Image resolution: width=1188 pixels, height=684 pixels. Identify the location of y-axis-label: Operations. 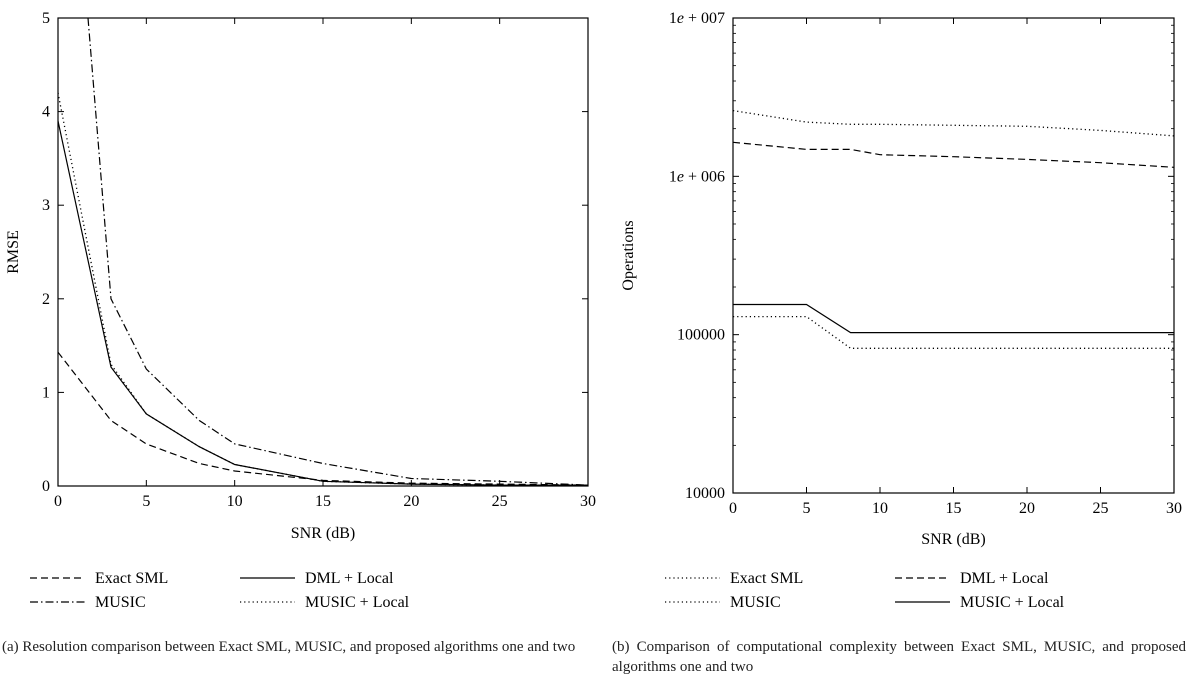
(628, 255).